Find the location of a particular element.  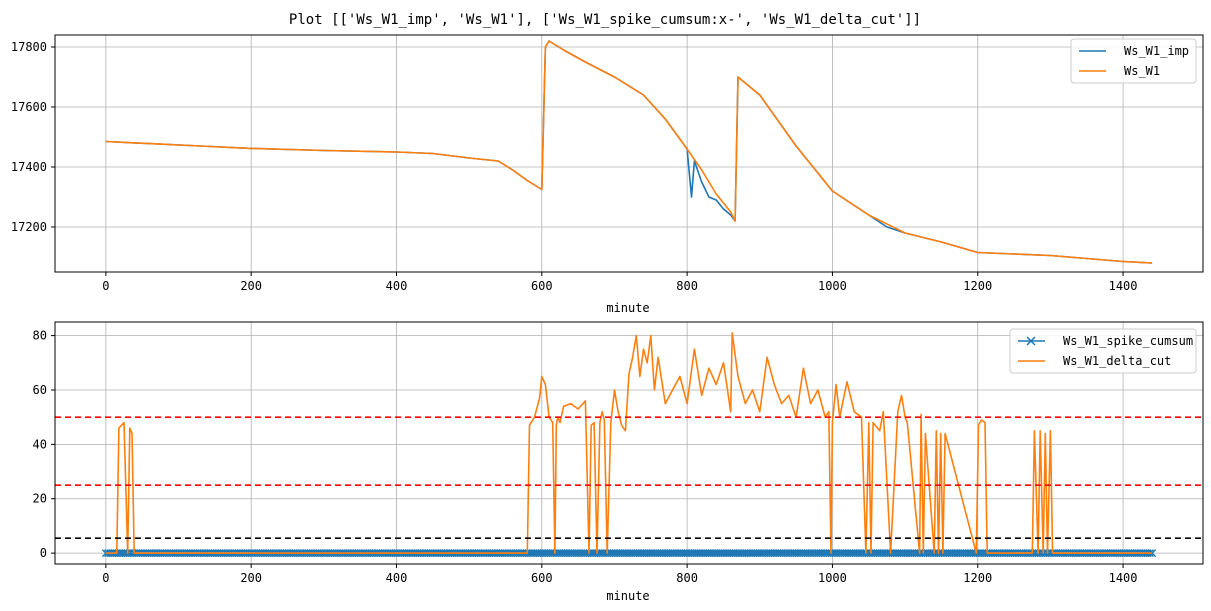

legend-label-delta-cut: Ws_W1_delta_cut is located at coordinates (1117, 361).